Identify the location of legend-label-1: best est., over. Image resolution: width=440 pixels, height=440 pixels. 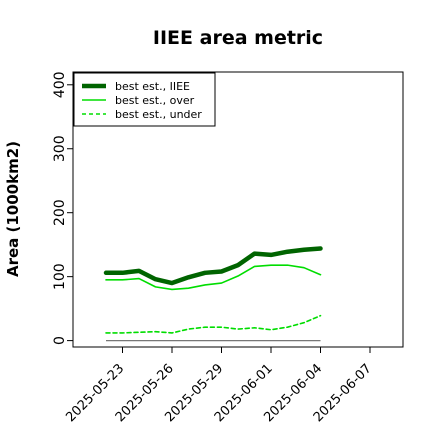
(155, 100).